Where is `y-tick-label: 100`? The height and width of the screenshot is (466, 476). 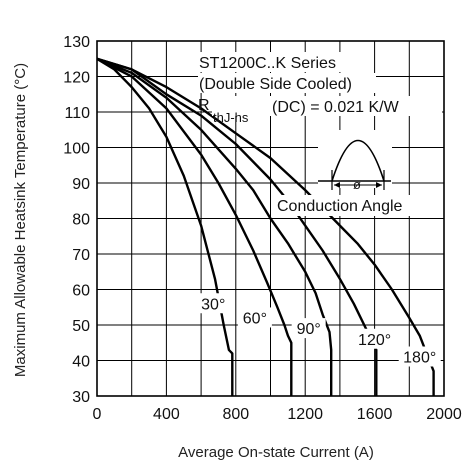
y-tick-label: 100 is located at coordinates (76, 149).